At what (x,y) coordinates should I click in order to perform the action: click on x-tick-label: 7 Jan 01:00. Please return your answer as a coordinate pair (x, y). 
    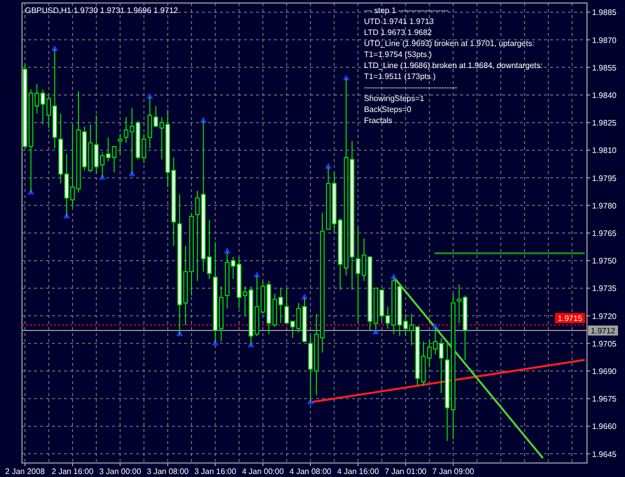
    Looking at the image, I should click on (406, 471).